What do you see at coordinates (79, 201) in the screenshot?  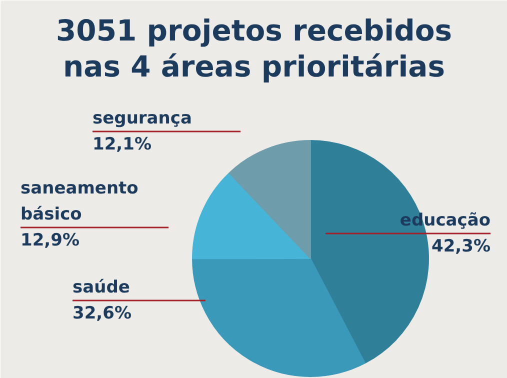 I see `slice-label: saneamento básico` at bounding box center [79, 201].